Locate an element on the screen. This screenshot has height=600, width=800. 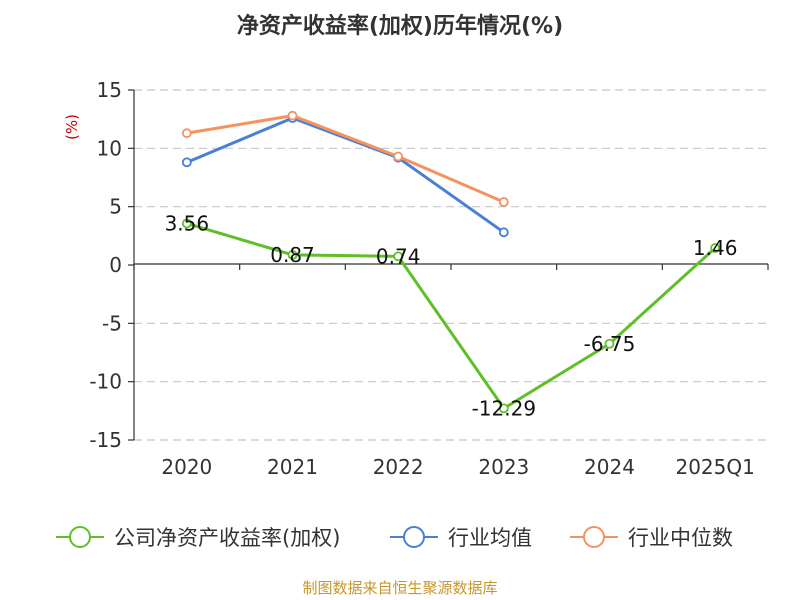
legend: 公司净资产收益率(加权) 行业均值 行业中位数 is located at coordinates (394, 538).